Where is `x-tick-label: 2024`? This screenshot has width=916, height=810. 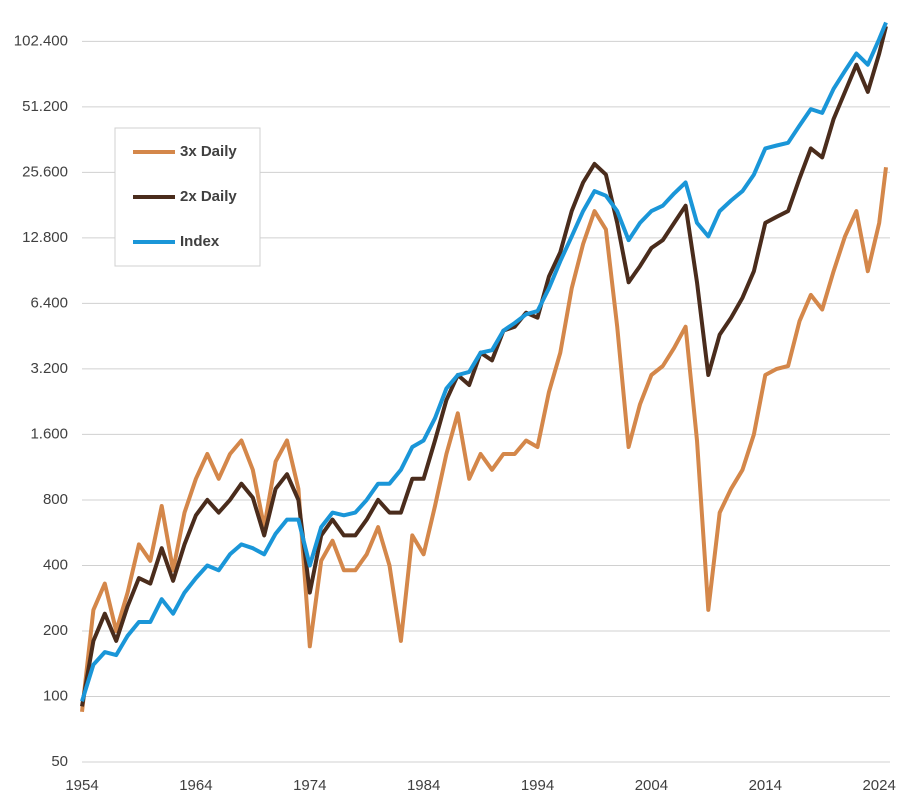 x-tick-label: 2024 is located at coordinates (878, 785).